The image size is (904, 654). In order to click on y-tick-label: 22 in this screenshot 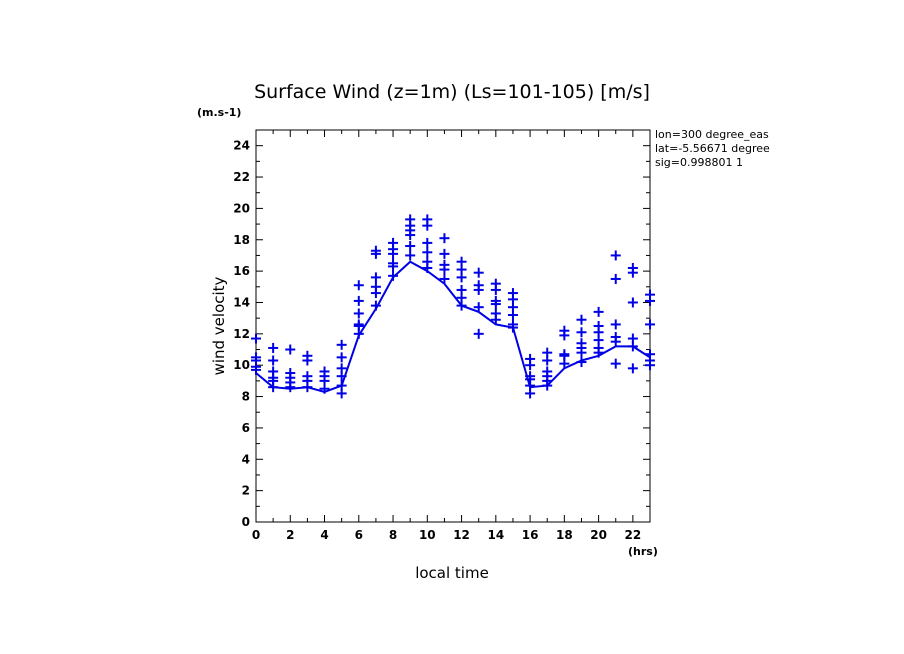, I will do `click(241, 177)`.